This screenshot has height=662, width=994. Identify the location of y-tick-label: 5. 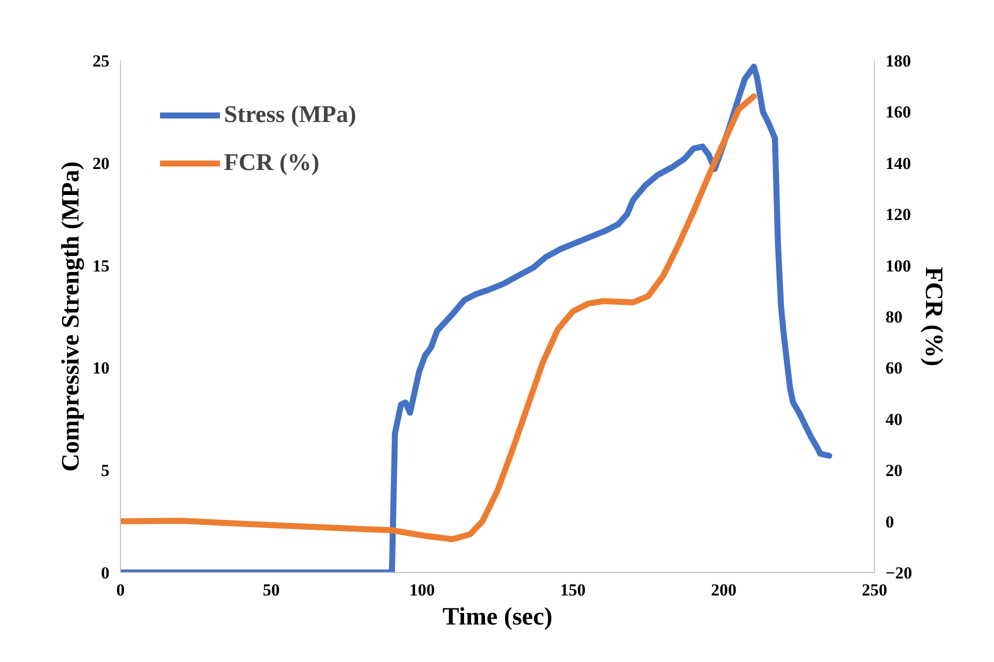
(105, 470).